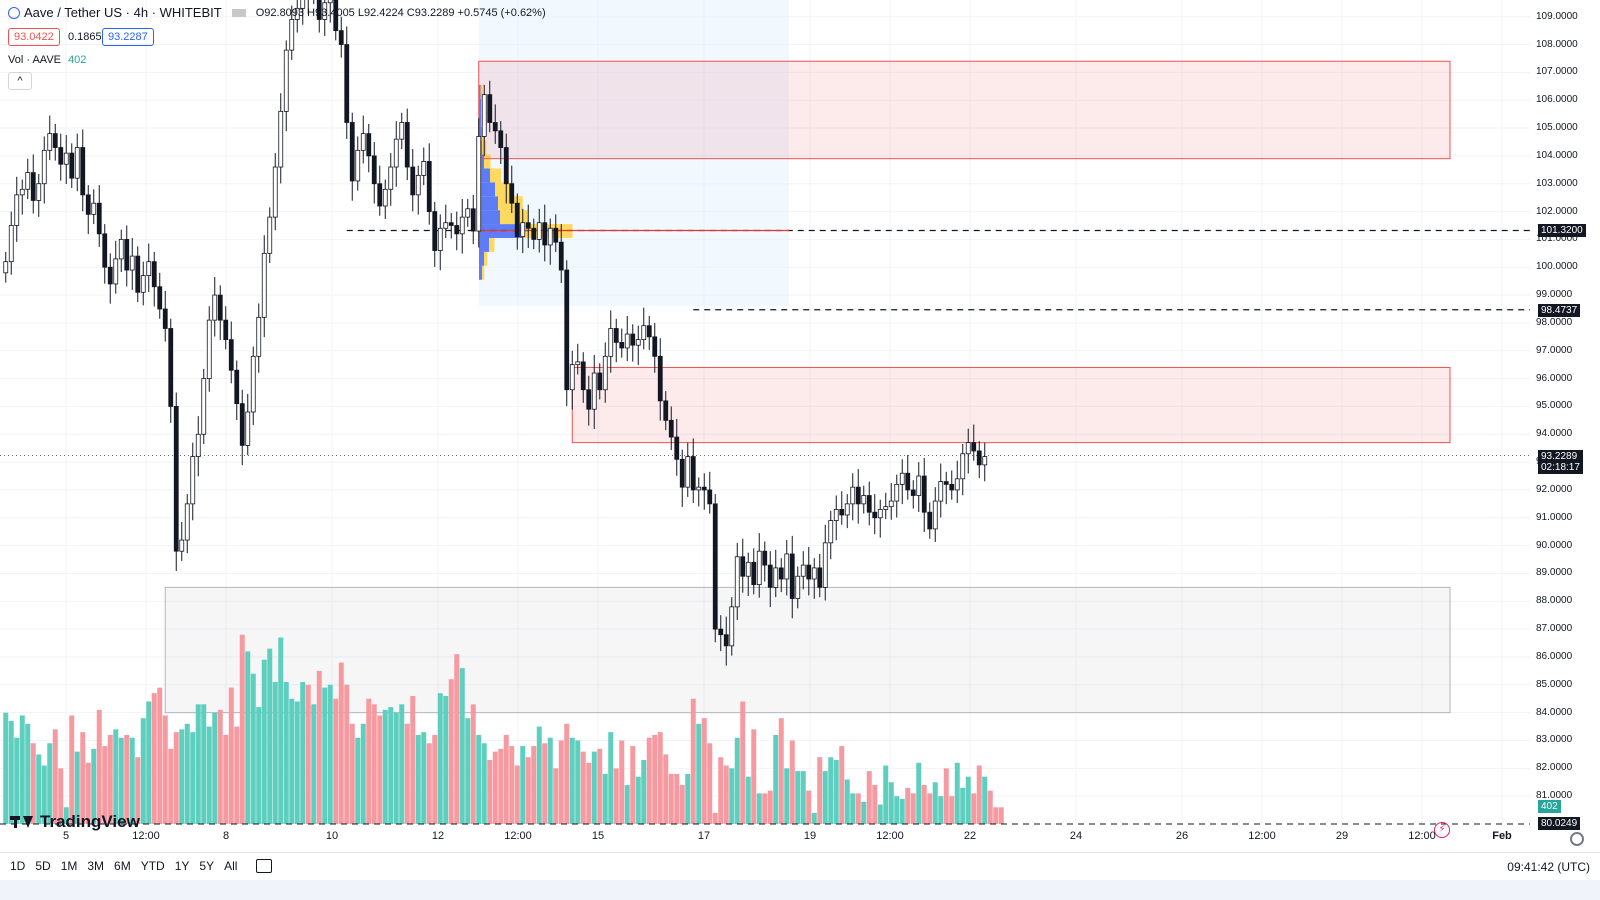 The height and width of the screenshot is (900, 1600). What do you see at coordinates (1577, 839) in the screenshot?
I see `settings-gear-icon` at bounding box center [1577, 839].